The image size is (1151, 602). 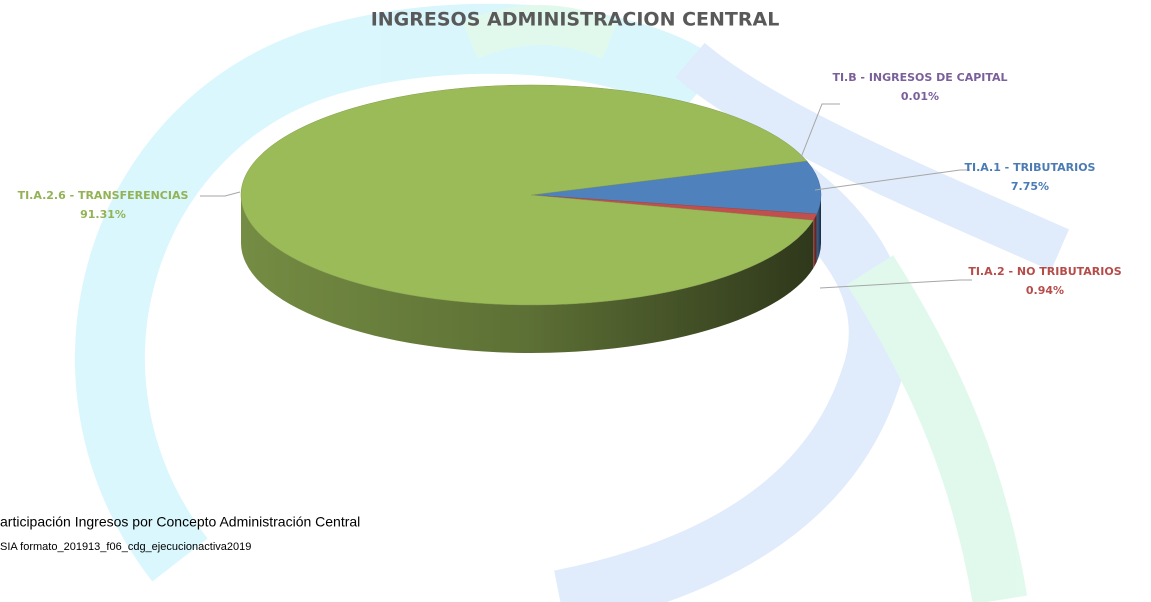 What do you see at coordinates (103, 214) in the screenshot?
I see `data-label-value: 91.31%` at bounding box center [103, 214].